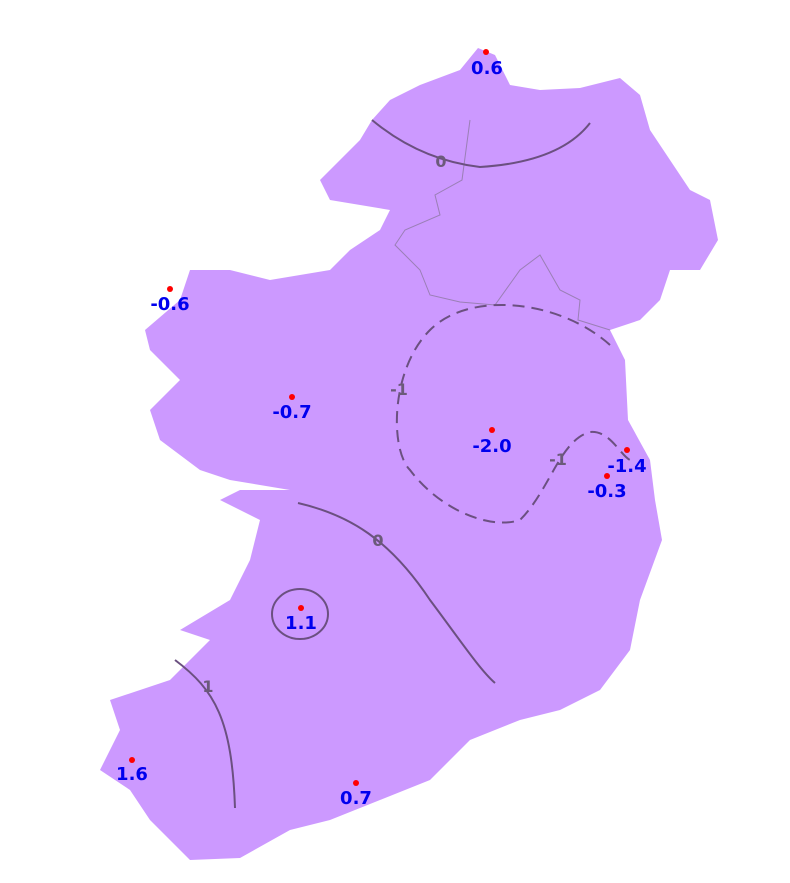  I want to click on station-value: -1.4, so click(626, 466).